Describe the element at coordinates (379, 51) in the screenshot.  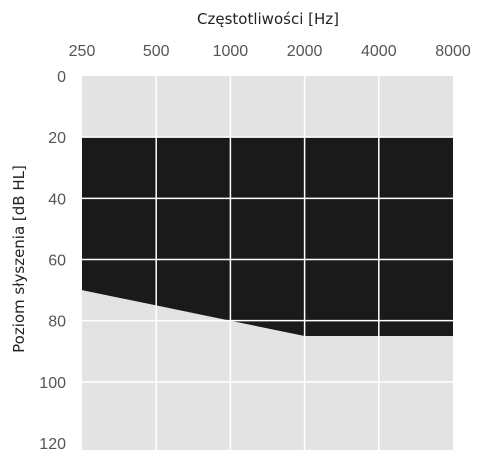
I see `x-tick-label: 4000` at that location.